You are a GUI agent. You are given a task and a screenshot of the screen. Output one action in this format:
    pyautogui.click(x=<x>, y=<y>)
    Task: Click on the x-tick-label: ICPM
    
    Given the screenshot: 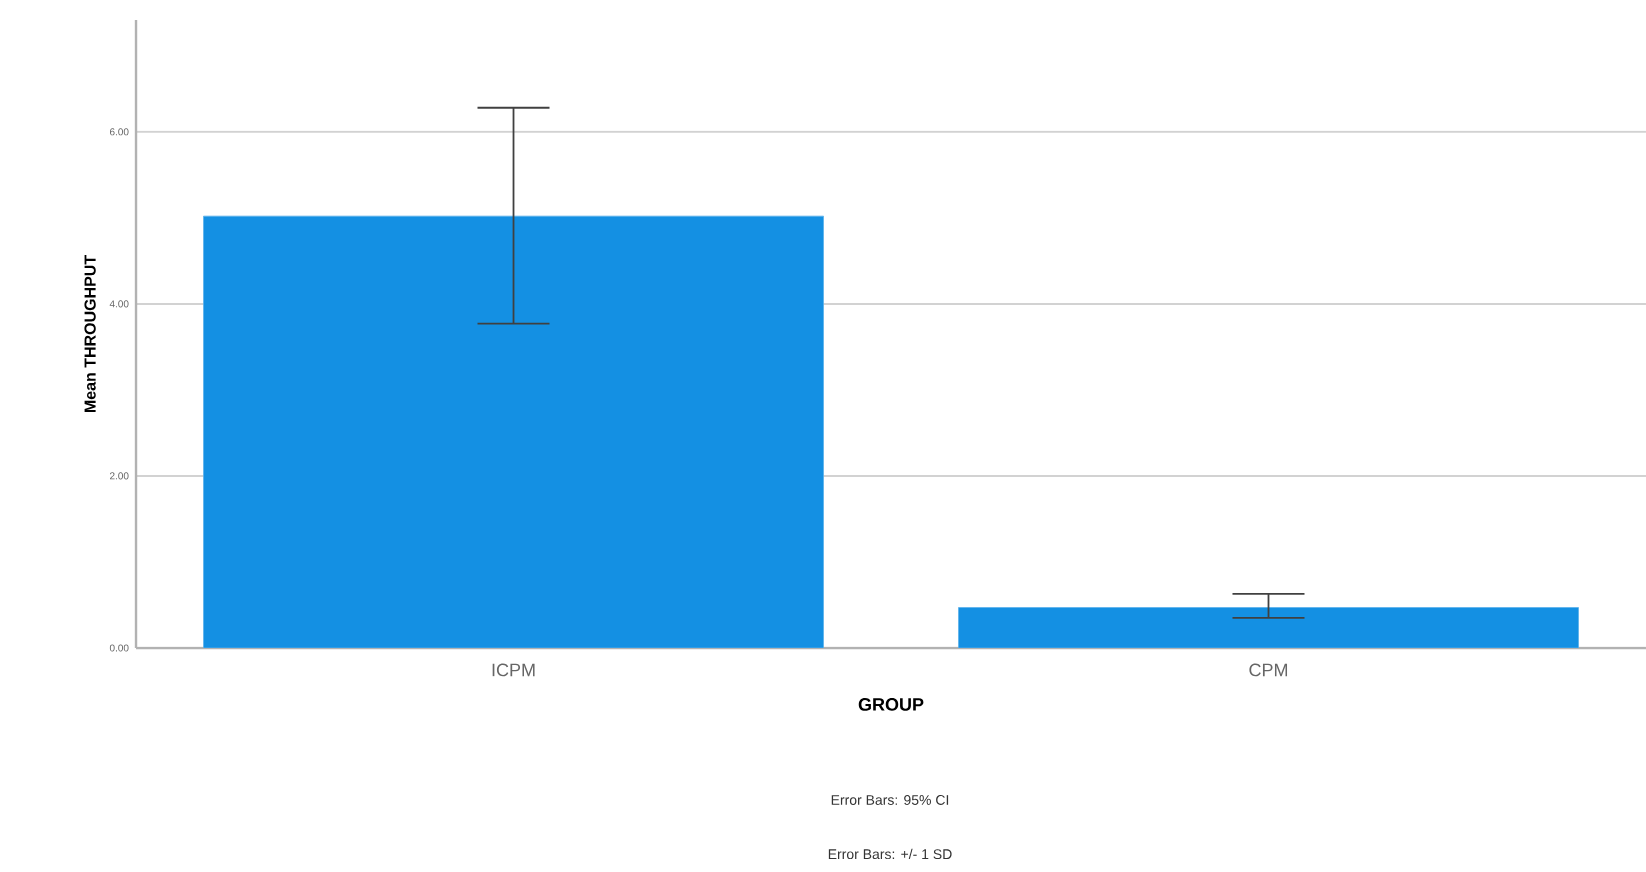 What is the action you would take?
    pyautogui.click(x=513, y=670)
    